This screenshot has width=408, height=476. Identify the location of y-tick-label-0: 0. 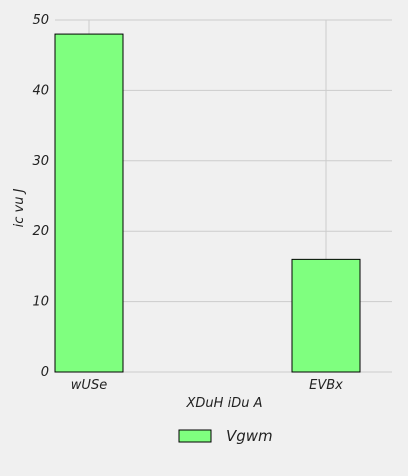
(45, 372).